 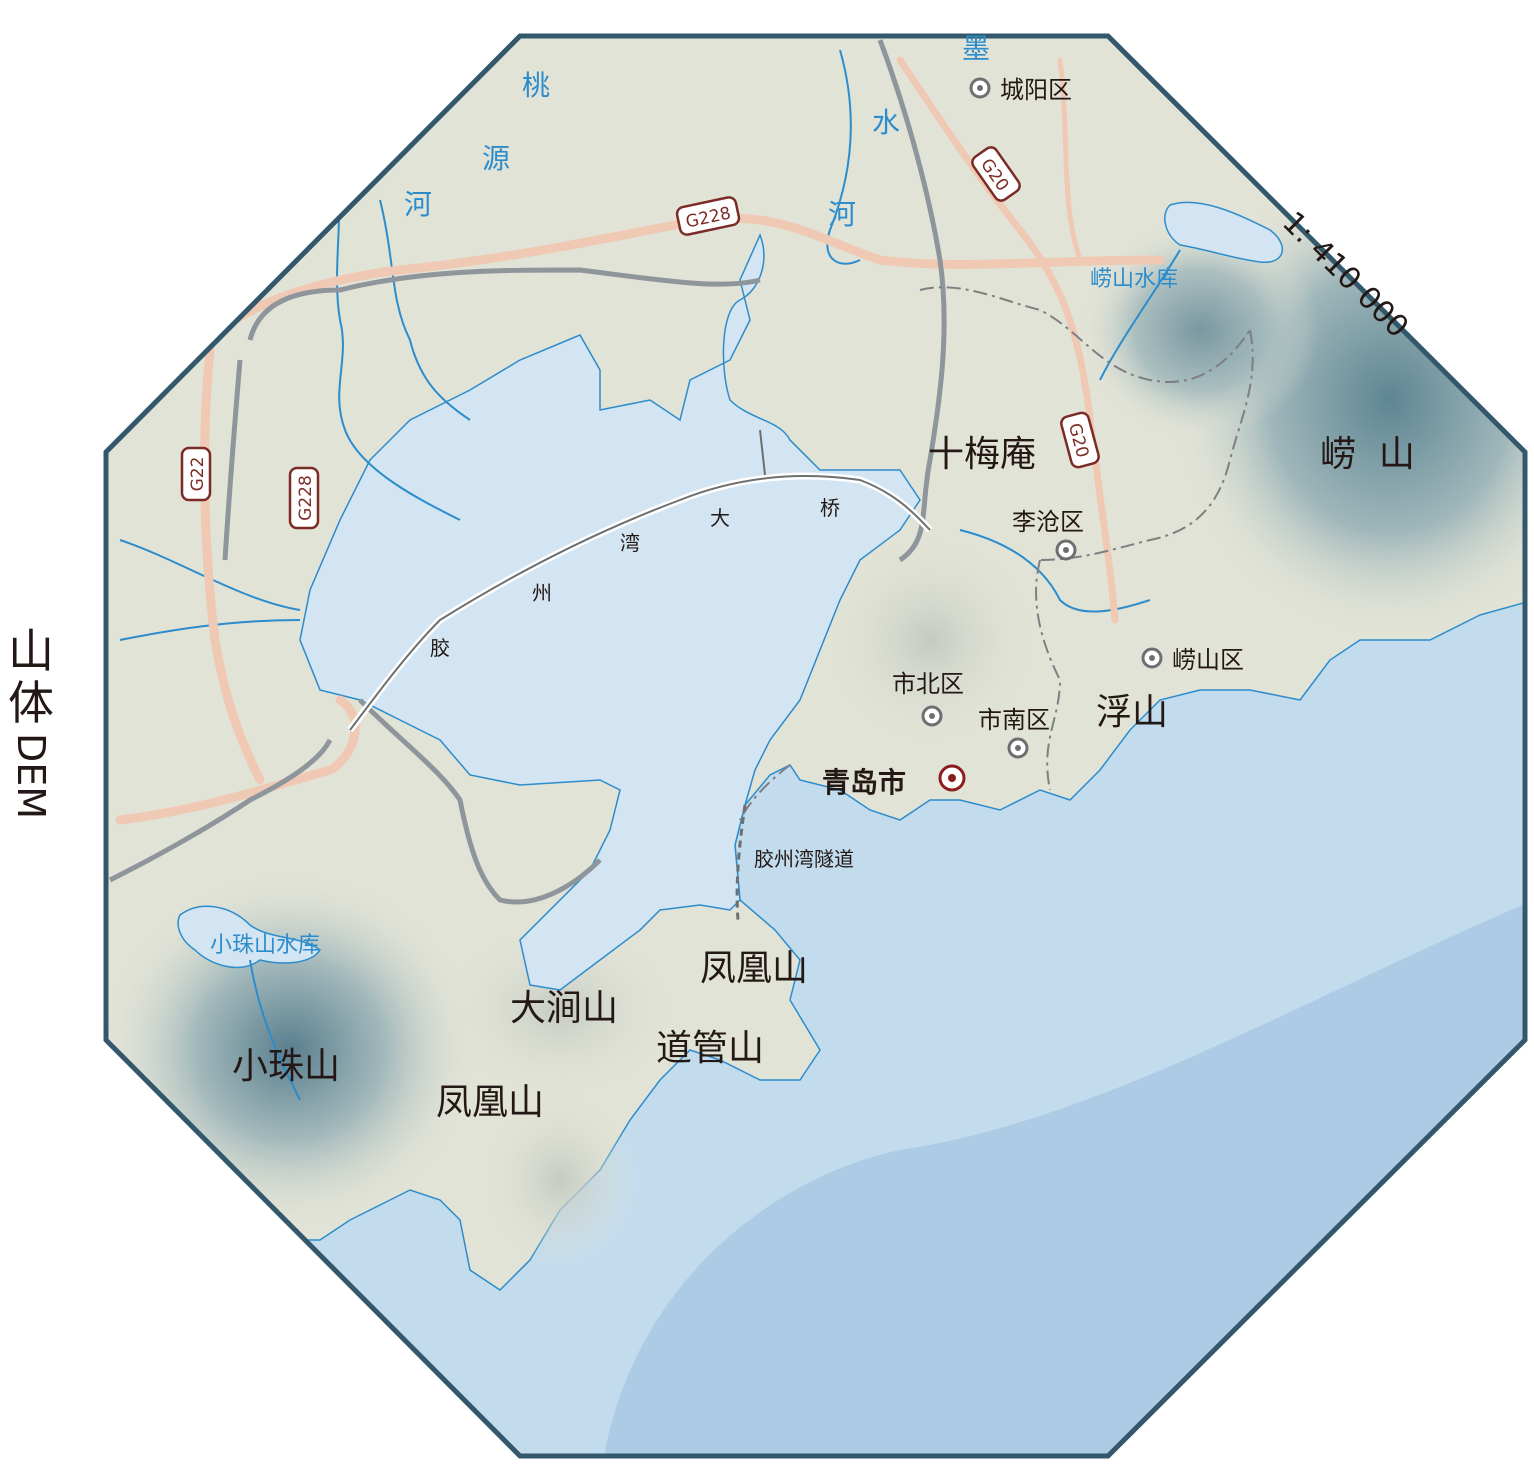 What do you see at coordinates (1066, 550) in the screenshot?
I see `licang-marker` at bounding box center [1066, 550].